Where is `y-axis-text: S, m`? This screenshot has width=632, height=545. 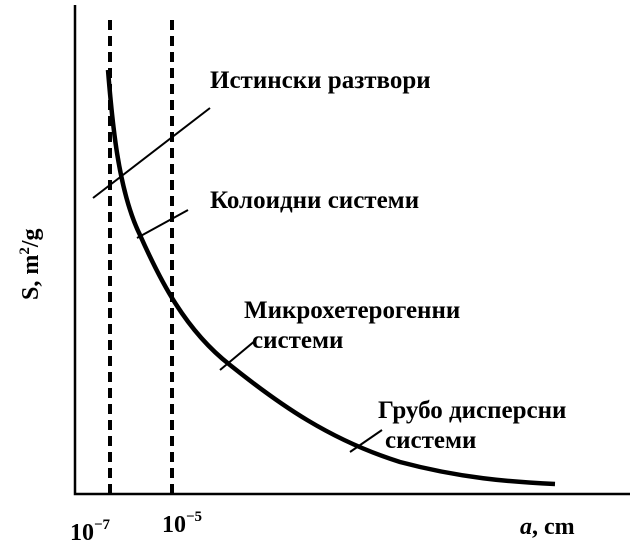
y-axis-text: S, m is located at coordinates (31, 277).